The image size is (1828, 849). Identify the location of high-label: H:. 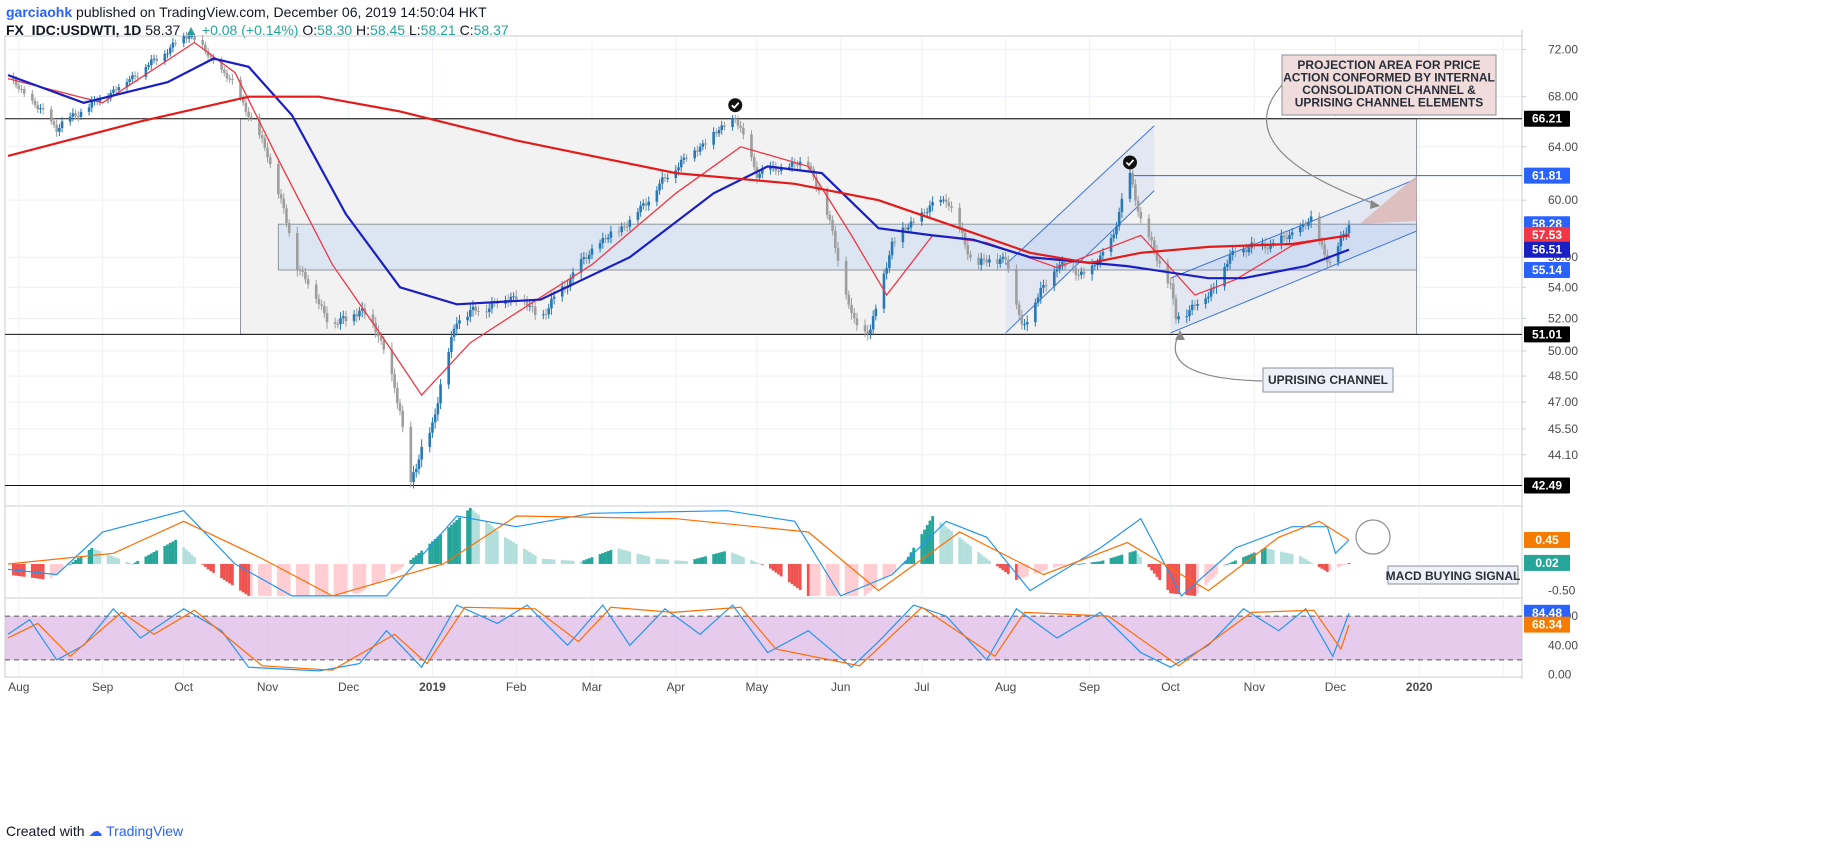
(363, 30).